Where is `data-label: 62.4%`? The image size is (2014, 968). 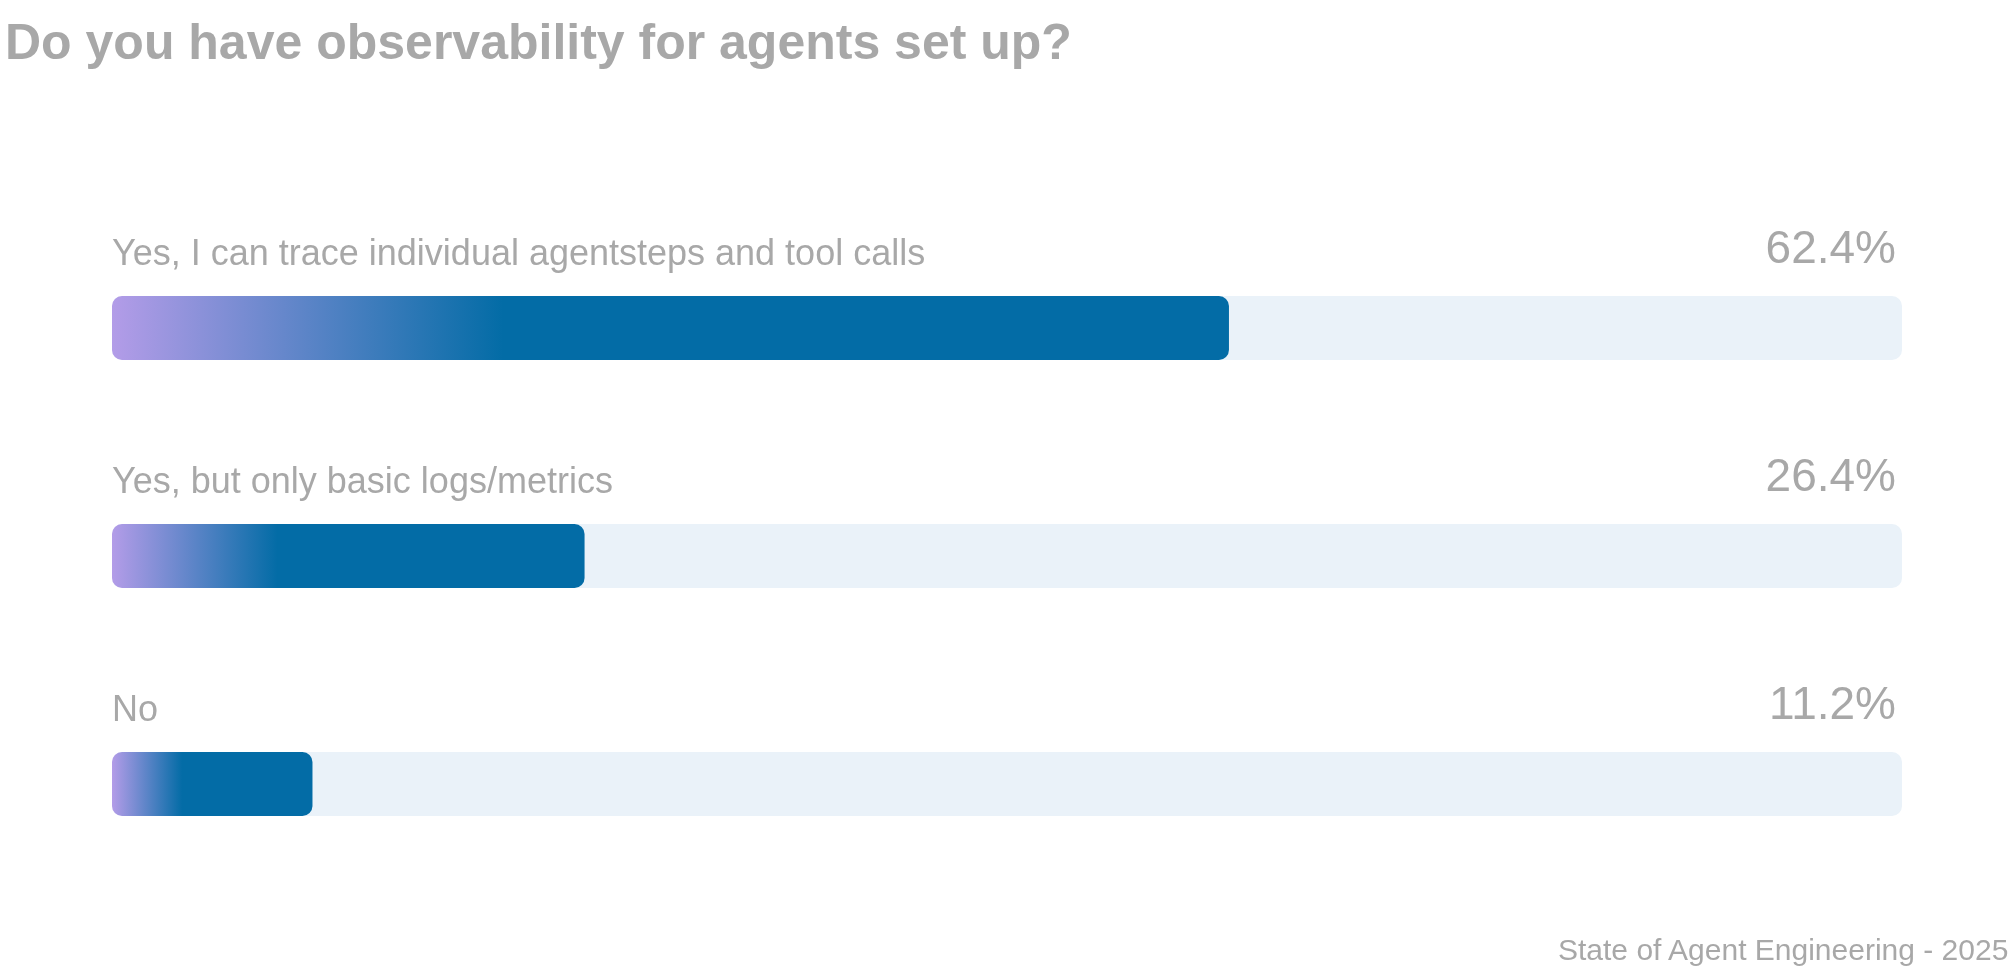 data-label: 62.4% is located at coordinates (1830, 247).